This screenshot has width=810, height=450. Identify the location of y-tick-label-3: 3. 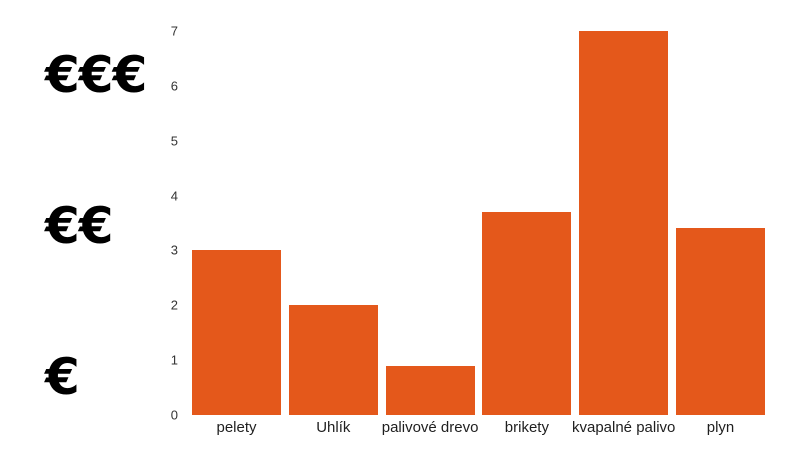
(174, 250).